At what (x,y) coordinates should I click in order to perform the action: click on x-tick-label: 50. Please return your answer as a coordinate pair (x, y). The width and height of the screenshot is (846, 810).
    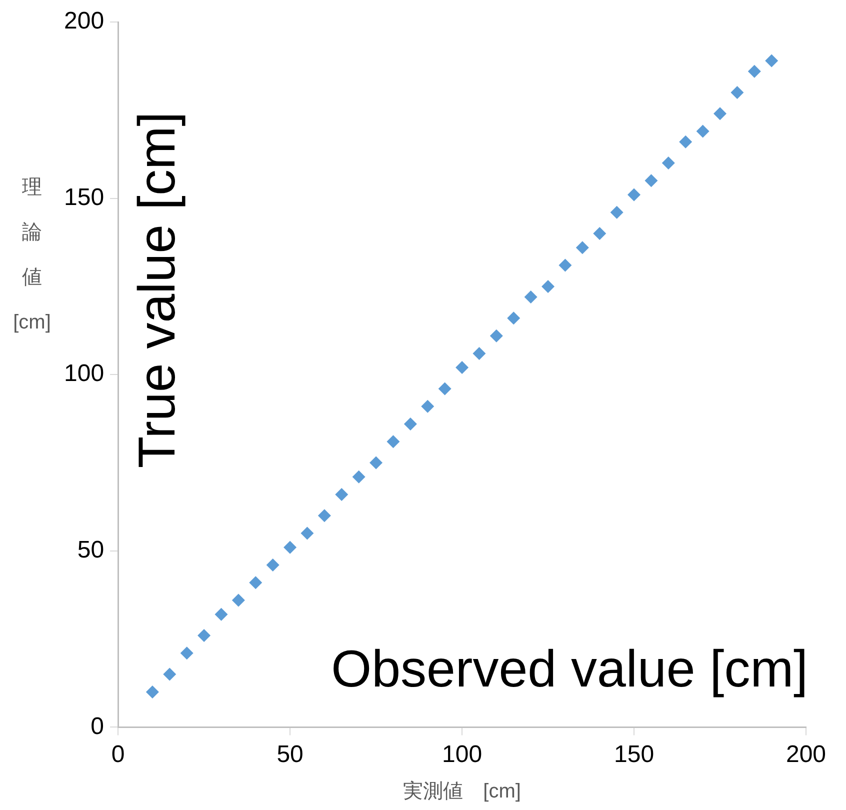
    Looking at the image, I should click on (290, 754).